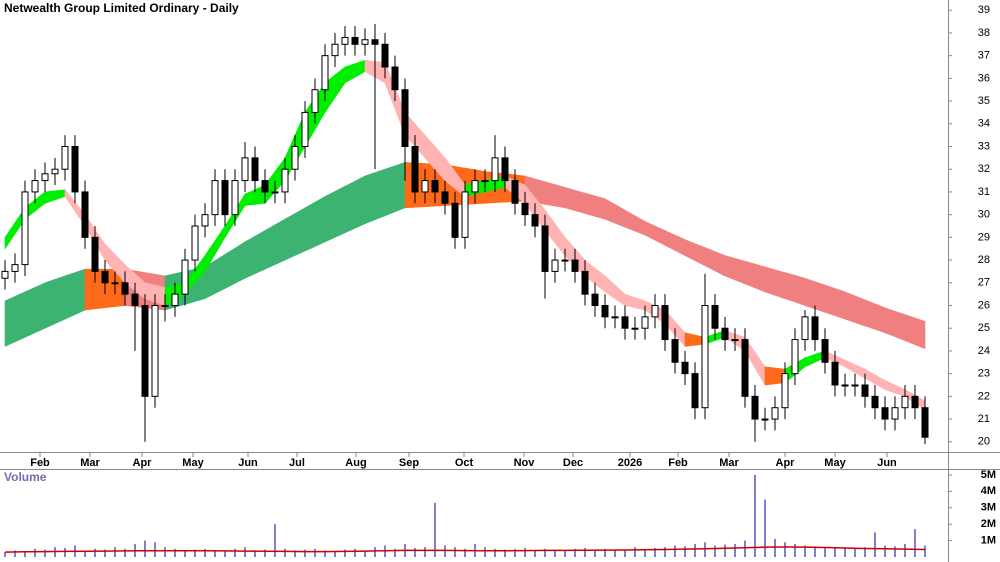 Image resolution: width=1000 pixels, height=562 pixels. What do you see at coordinates (984, 351) in the screenshot?
I see `y-tick-label: 24` at bounding box center [984, 351].